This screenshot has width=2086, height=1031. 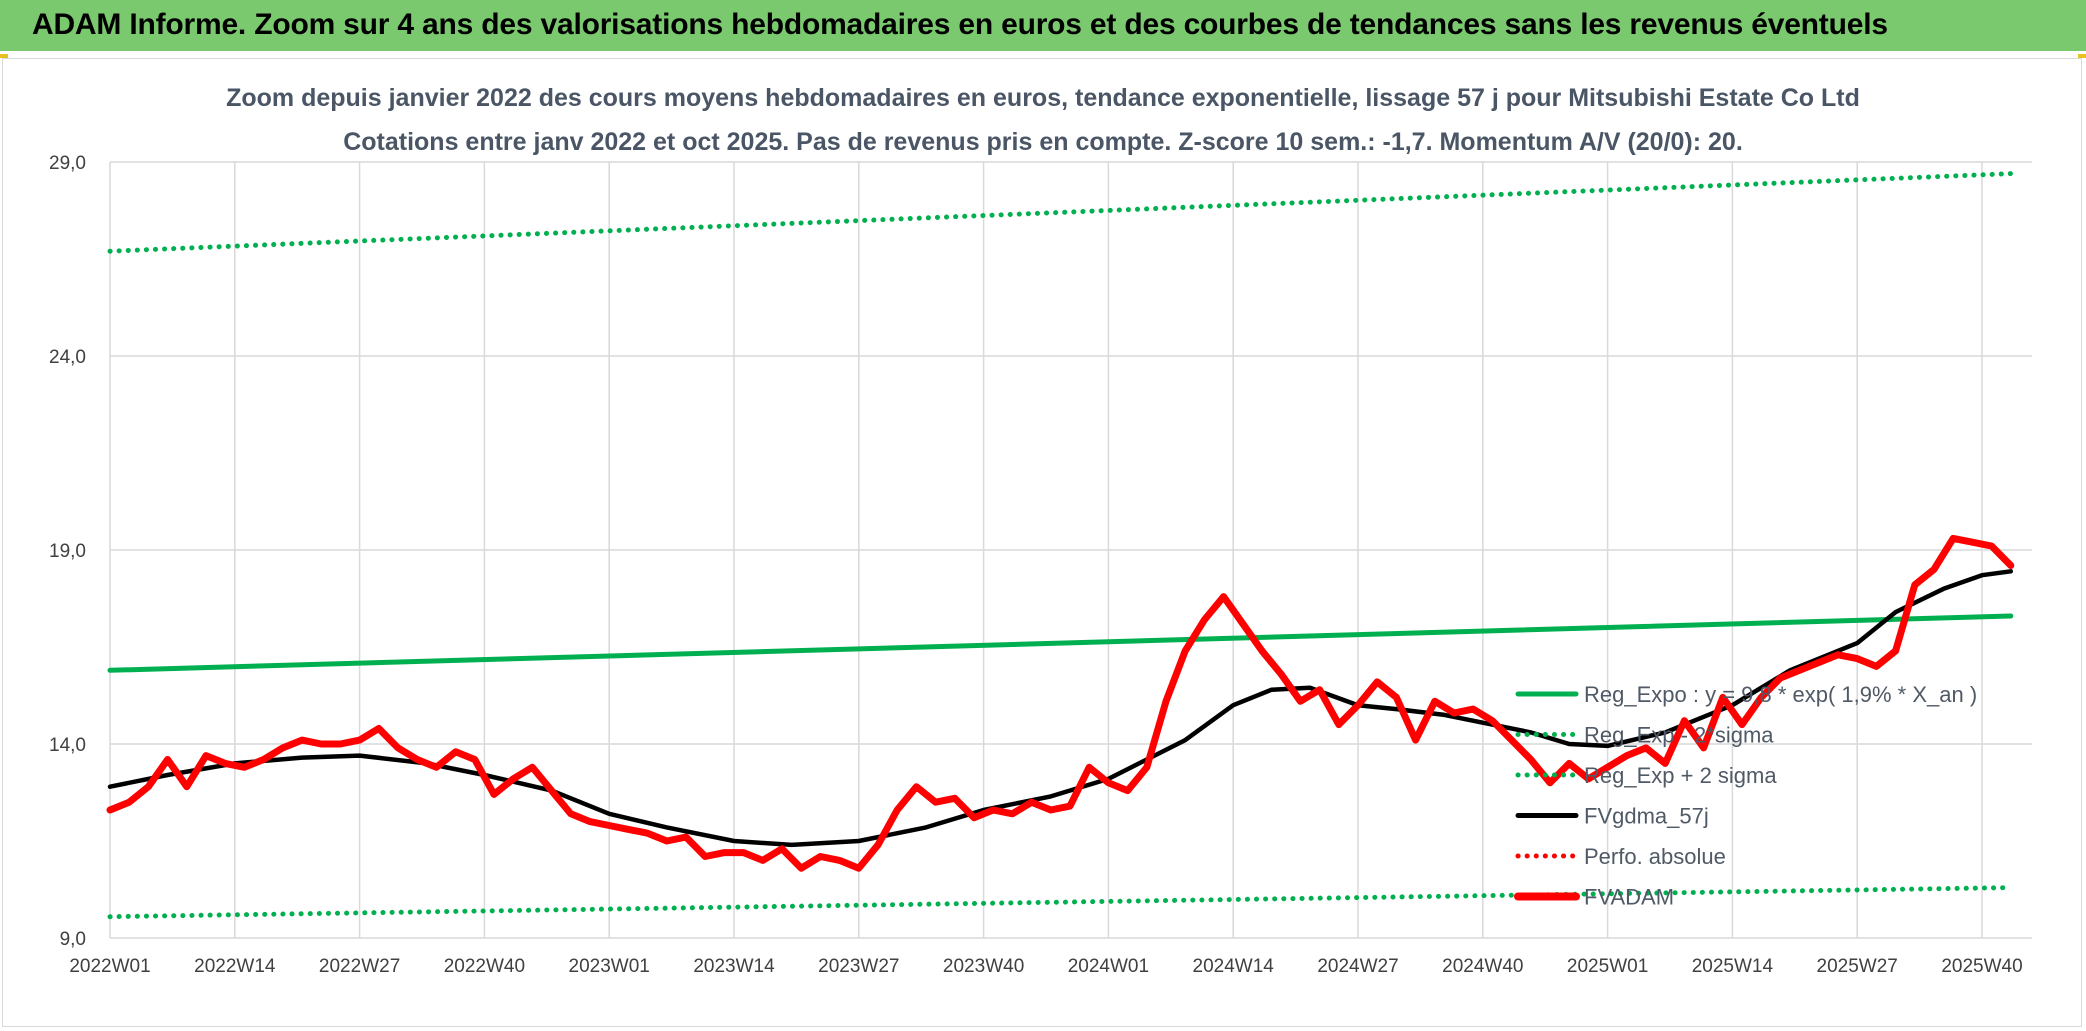 What do you see at coordinates (109, 966) in the screenshot?
I see `x-tick-label: 2022W01` at bounding box center [109, 966].